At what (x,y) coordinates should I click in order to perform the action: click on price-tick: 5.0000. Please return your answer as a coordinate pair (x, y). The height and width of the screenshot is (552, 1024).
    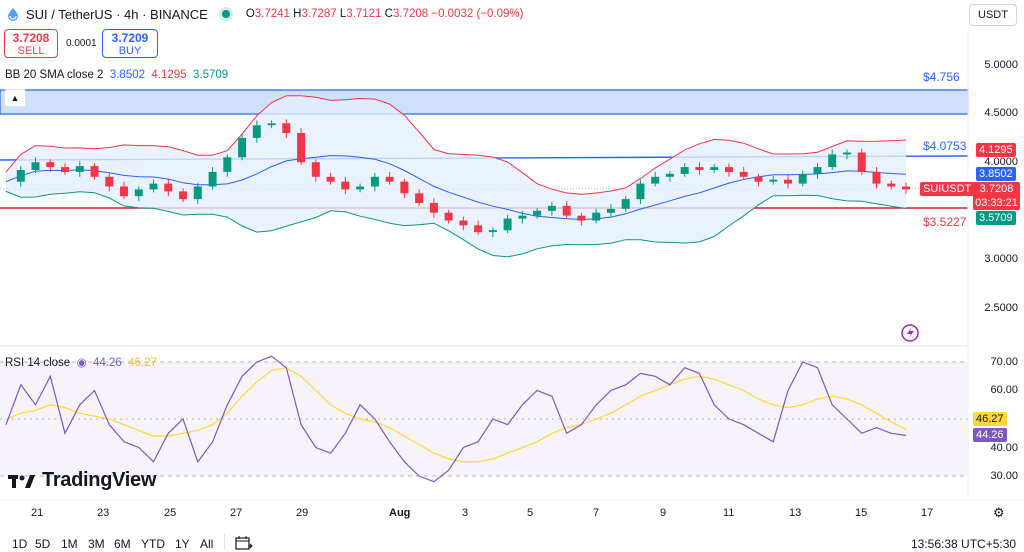
    Looking at the image, I should click on (1001, 65).